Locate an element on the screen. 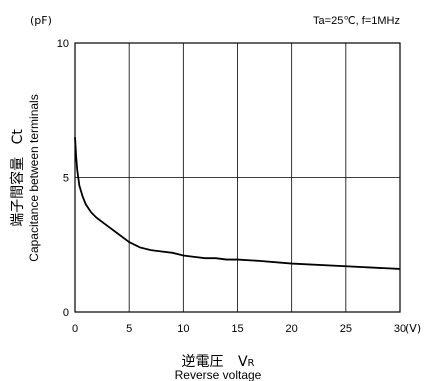  x-tick-label-3: 15 is located at coordinates (237, 329).